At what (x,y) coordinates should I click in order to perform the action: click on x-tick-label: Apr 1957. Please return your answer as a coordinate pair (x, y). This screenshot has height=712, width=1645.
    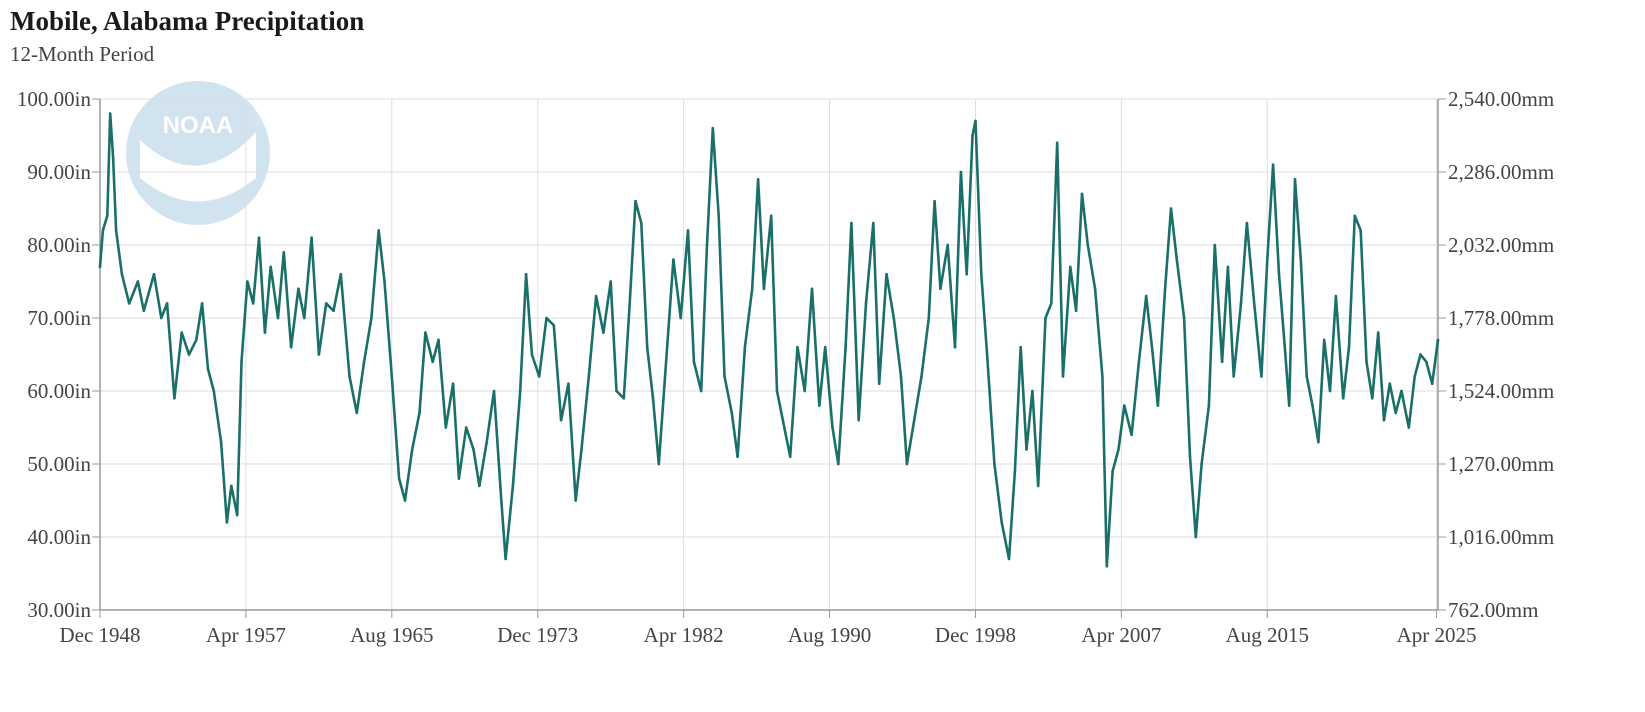
    Looking at the image, I should click on (246, 635).